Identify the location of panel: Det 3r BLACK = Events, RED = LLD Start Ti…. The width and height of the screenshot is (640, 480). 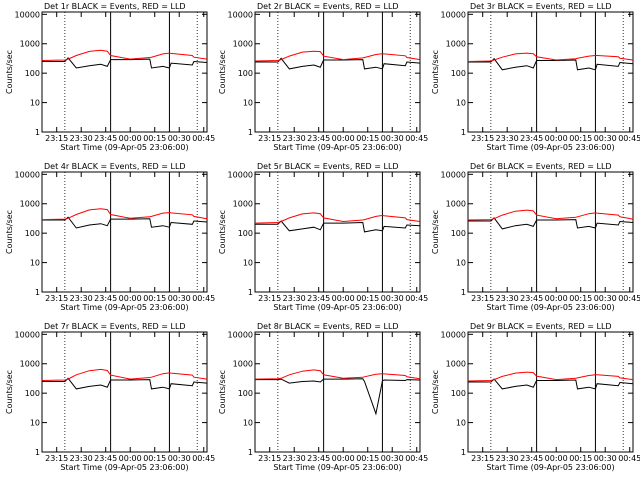
(535, 77).